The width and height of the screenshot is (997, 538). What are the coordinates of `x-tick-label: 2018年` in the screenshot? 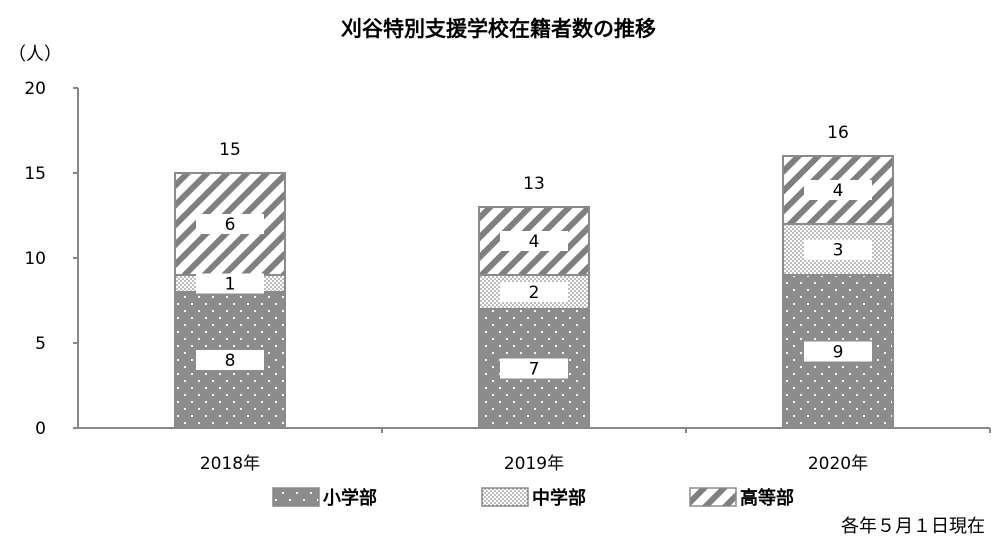 It's located at (230, 464).